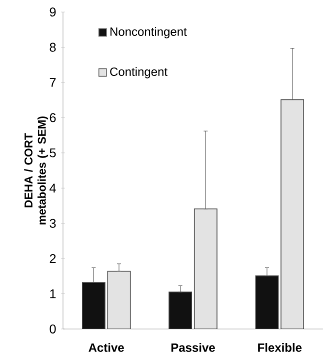 Image resolution: width=323 pixels, height=357 pixels. Describe the element at coordinates (36, 170) in the screenshot. I see `y-axis-title: DEHA / CORT metabolites (+ SEM)` at that location.